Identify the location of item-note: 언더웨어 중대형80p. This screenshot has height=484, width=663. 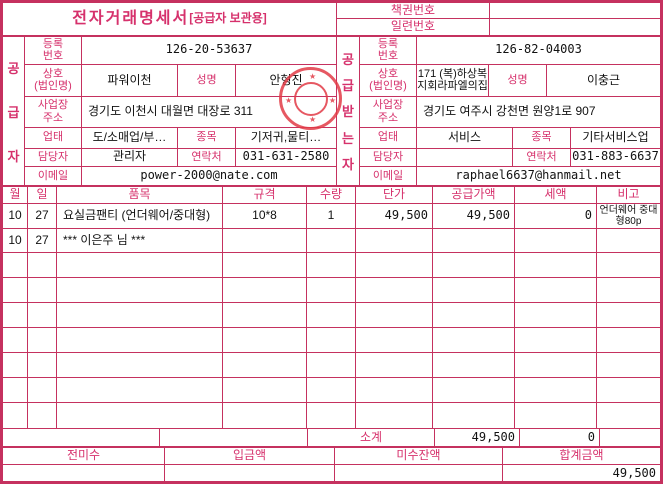
(628, 216).